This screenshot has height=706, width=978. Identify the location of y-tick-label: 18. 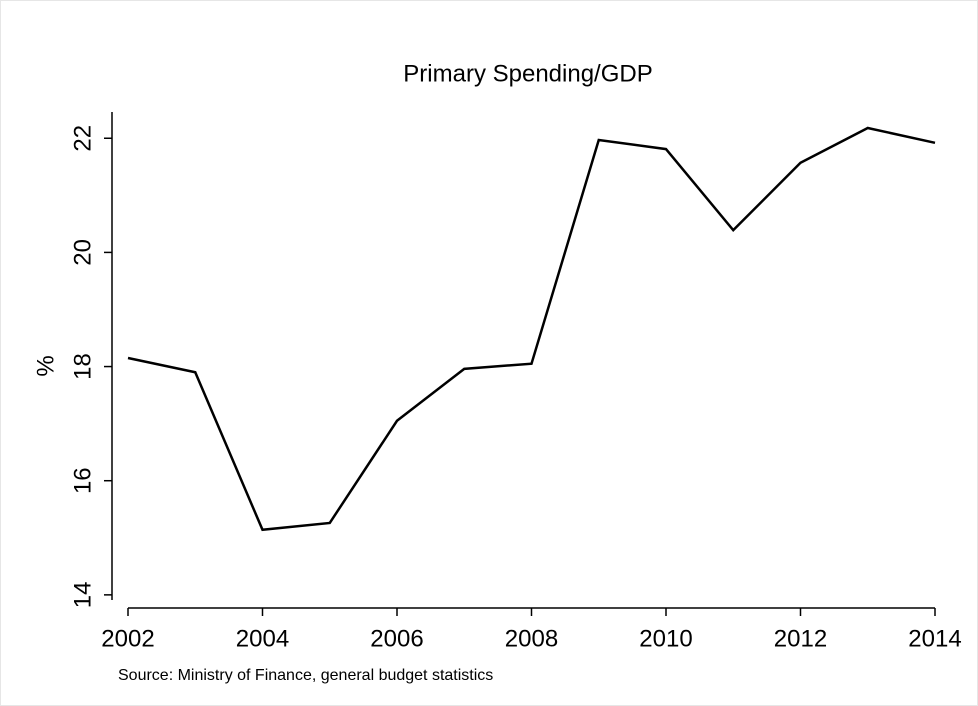
(82, 366).